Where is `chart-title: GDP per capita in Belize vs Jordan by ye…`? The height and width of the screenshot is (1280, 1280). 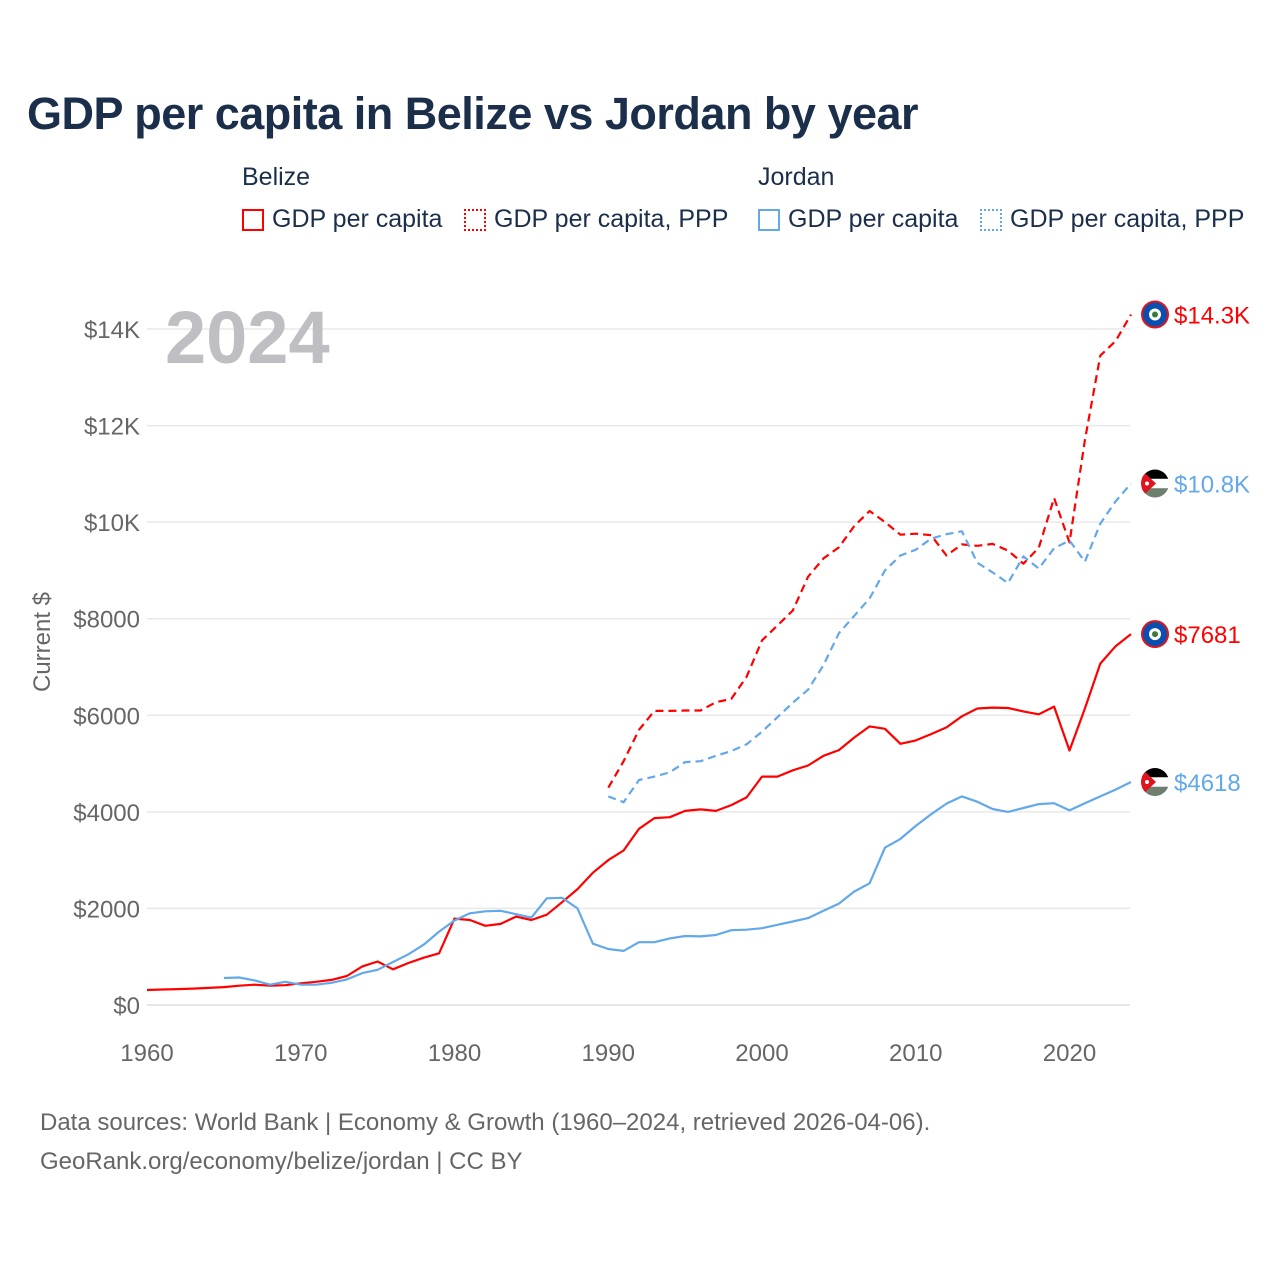 chart-title: GDP per capita in Belize vs Jordan by ye… is located at coordinates (473, 113).